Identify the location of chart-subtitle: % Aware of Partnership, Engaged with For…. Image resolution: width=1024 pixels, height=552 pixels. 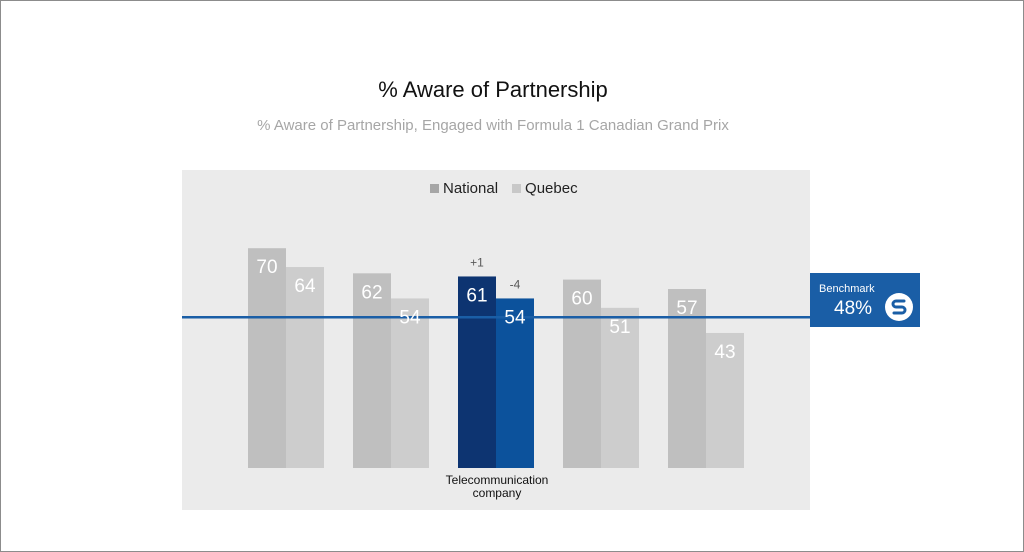
(493, 125).